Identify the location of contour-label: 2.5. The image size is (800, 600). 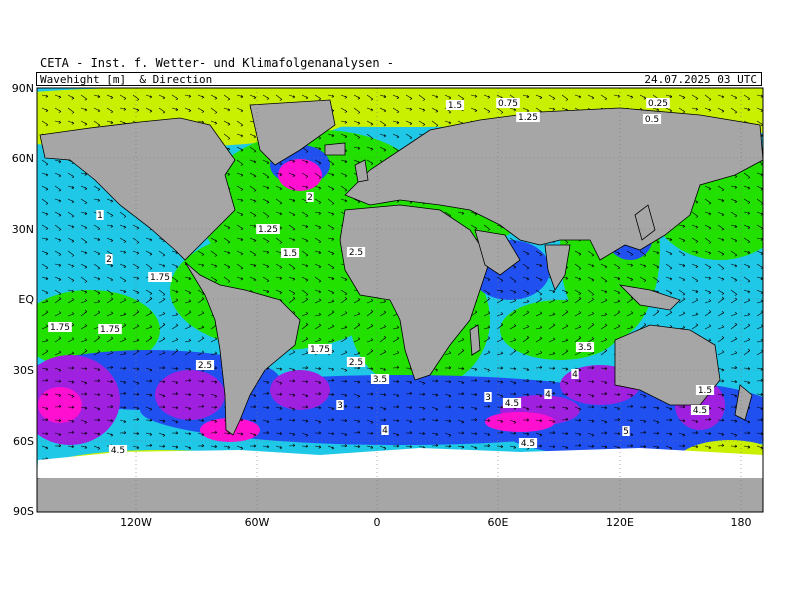
(356, 253).